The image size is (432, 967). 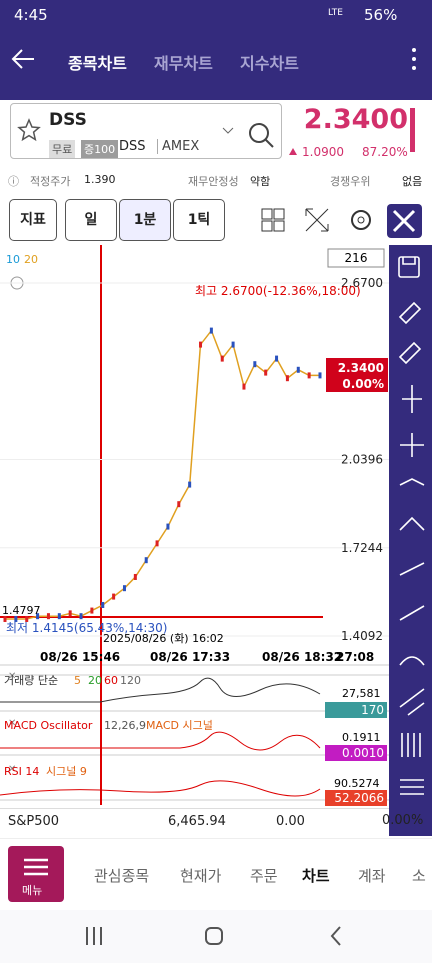 I want to click on y-tick-label: 1.4092, so click(x=362, y=636).